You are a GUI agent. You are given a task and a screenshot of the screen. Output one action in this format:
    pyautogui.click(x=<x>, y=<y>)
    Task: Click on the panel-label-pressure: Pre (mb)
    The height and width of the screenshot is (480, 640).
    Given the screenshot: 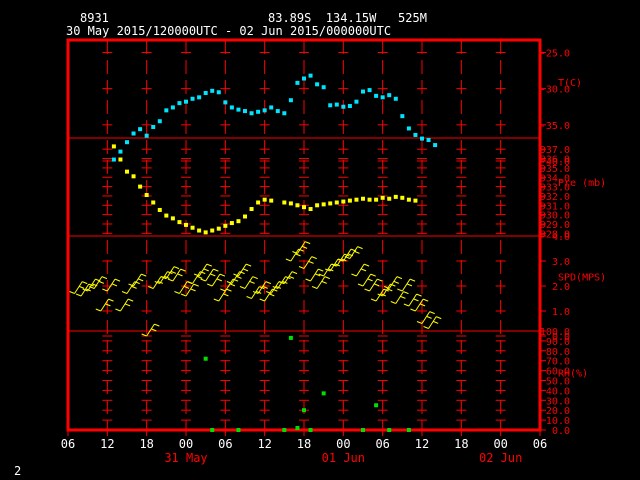 What is the action you would take?
    pyautogui.click(x=582, y=183)
    